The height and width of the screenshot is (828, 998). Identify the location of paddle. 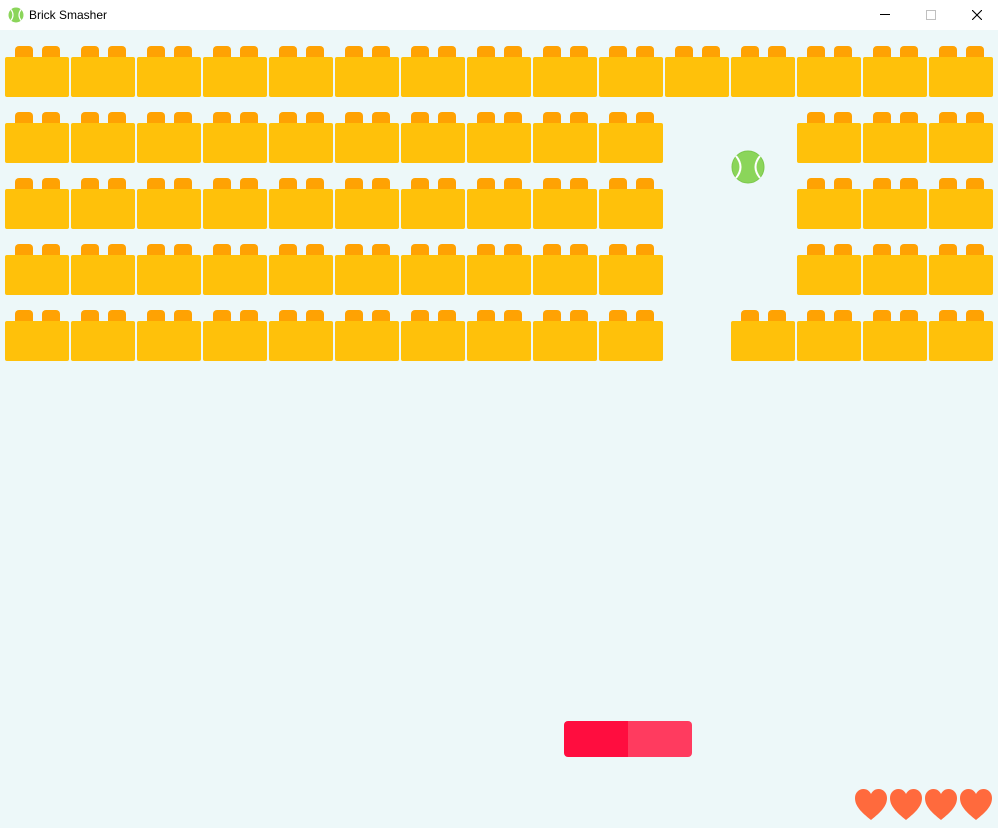
(628, 739).